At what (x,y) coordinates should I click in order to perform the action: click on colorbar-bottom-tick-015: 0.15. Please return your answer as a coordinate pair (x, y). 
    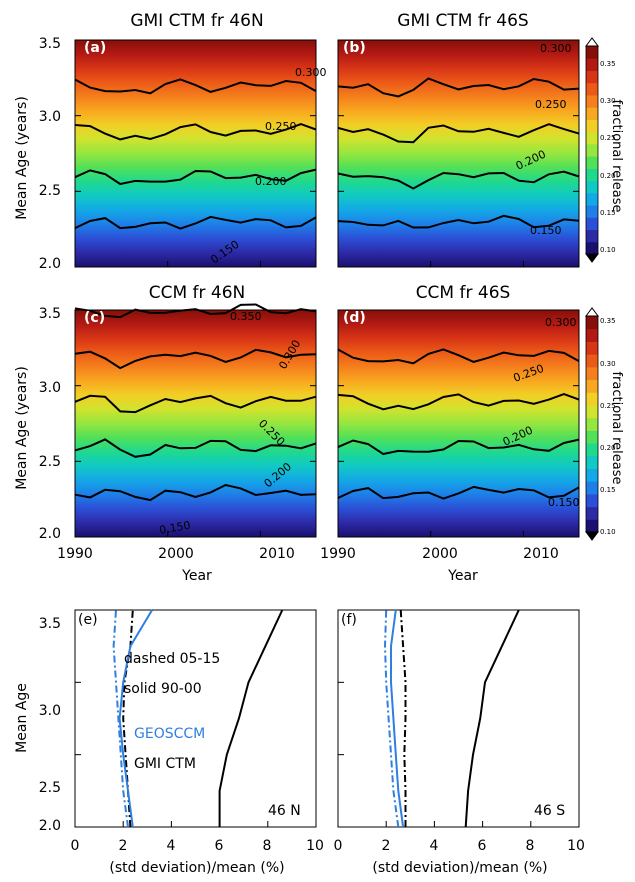
    Looking at the image, I should click on (608, 490).